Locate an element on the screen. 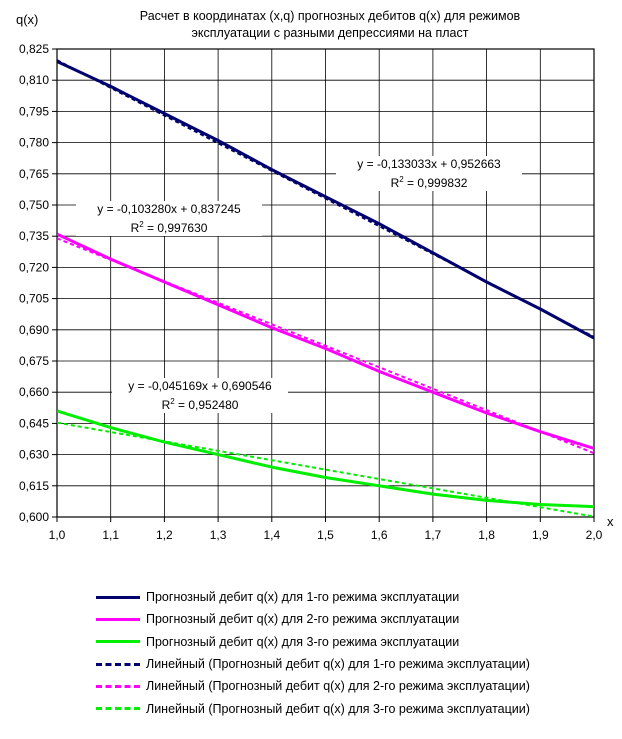 This screenshot has width=622, height=739. y-tick-label: 0,705 is located at coordinates (34, 299).